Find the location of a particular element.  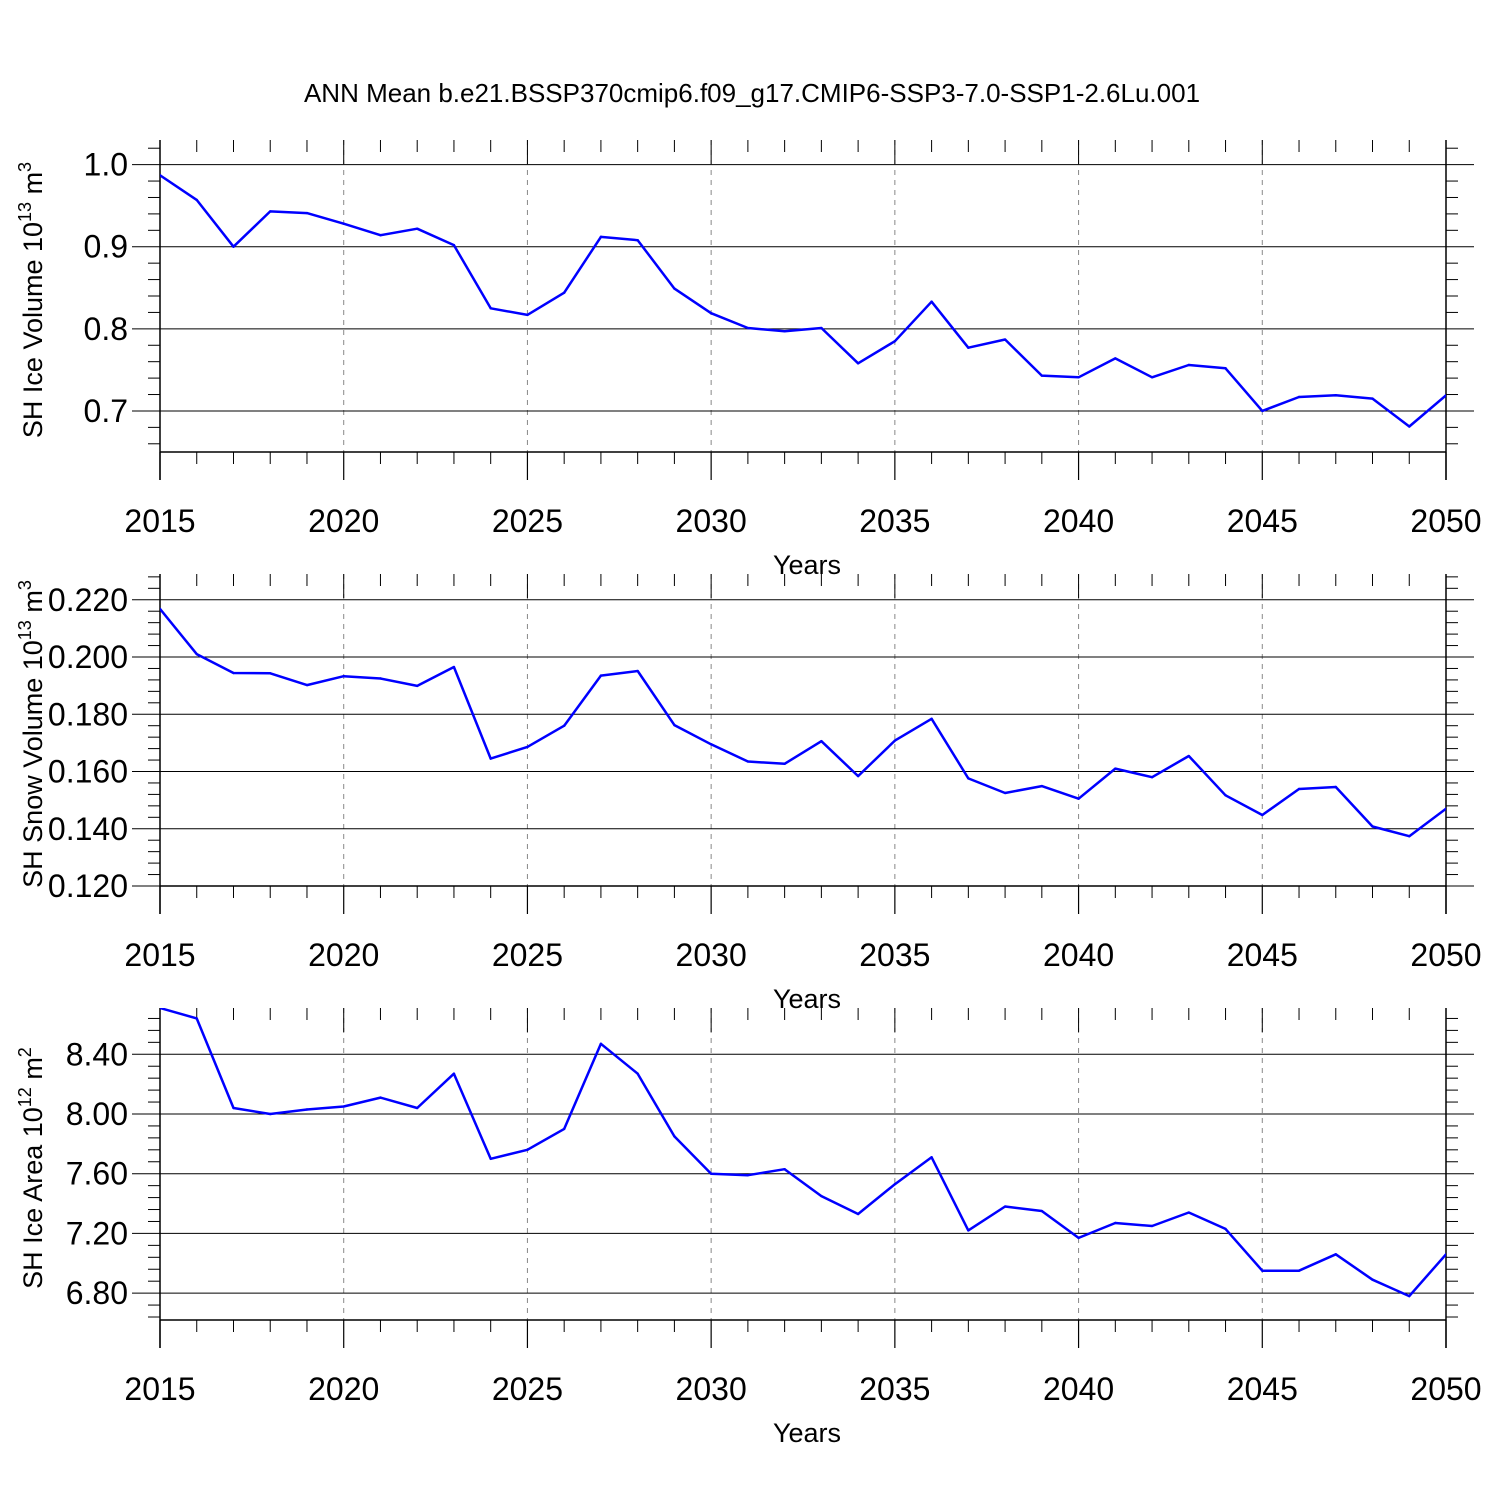

x-tick-label: 2030 is located at coordinates (711, 955).